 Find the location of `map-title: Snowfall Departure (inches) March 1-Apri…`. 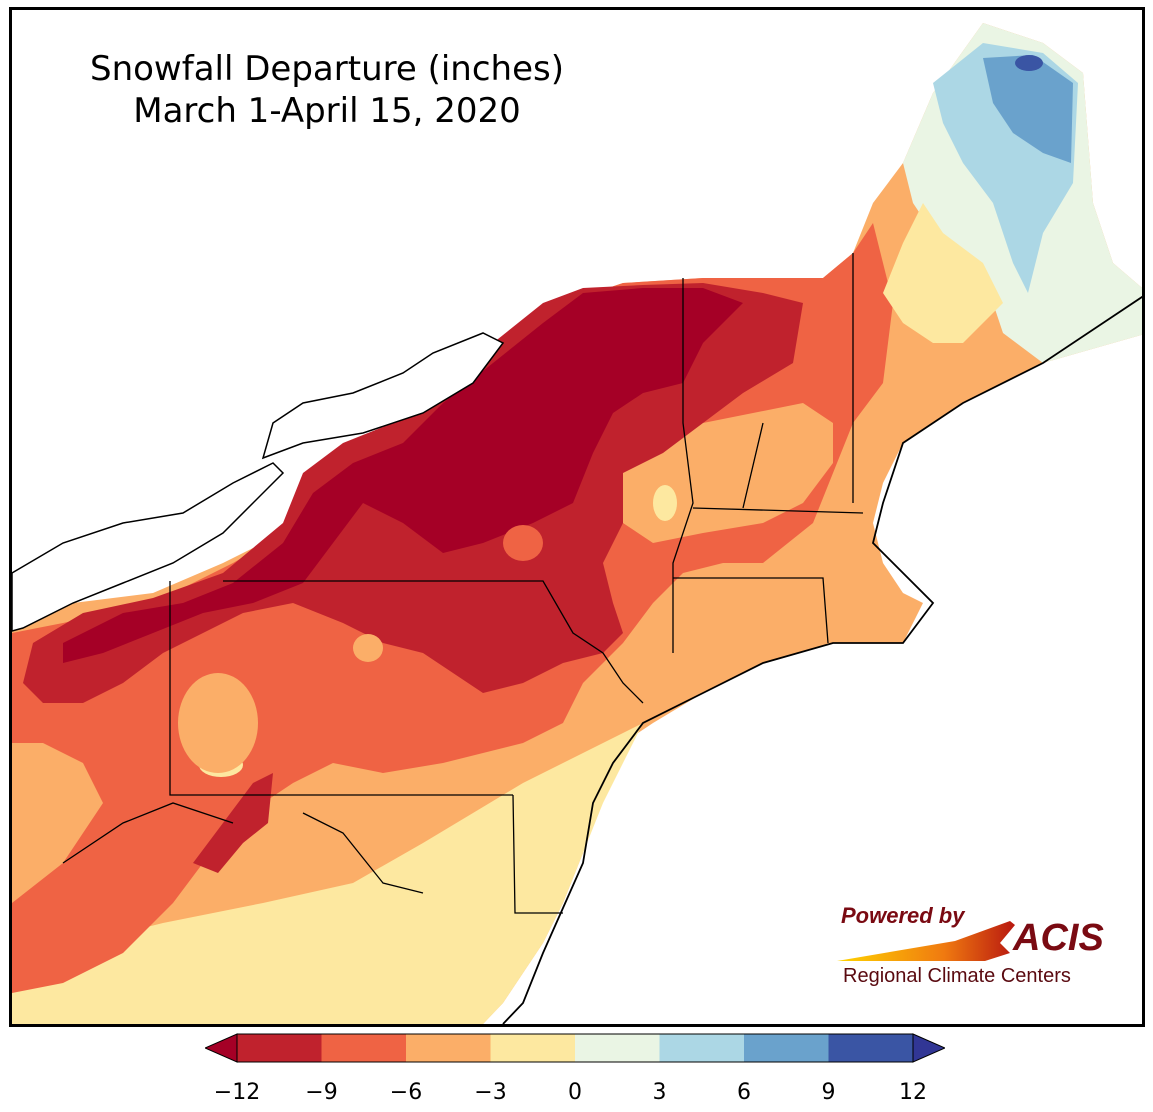

map-title: Snowfall Departure (inches) March 1-Apri… is located at coordinates (327, 90).